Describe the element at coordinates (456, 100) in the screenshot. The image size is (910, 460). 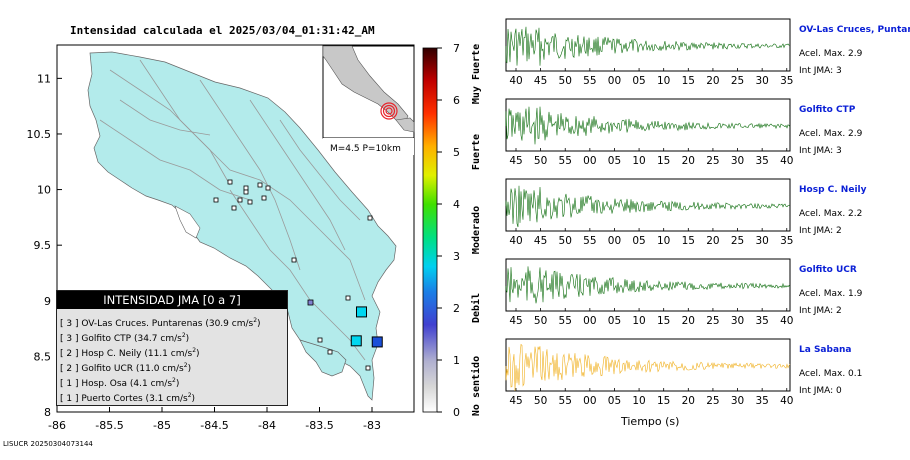
I see `colorbar-tick-label: 6` at that location.